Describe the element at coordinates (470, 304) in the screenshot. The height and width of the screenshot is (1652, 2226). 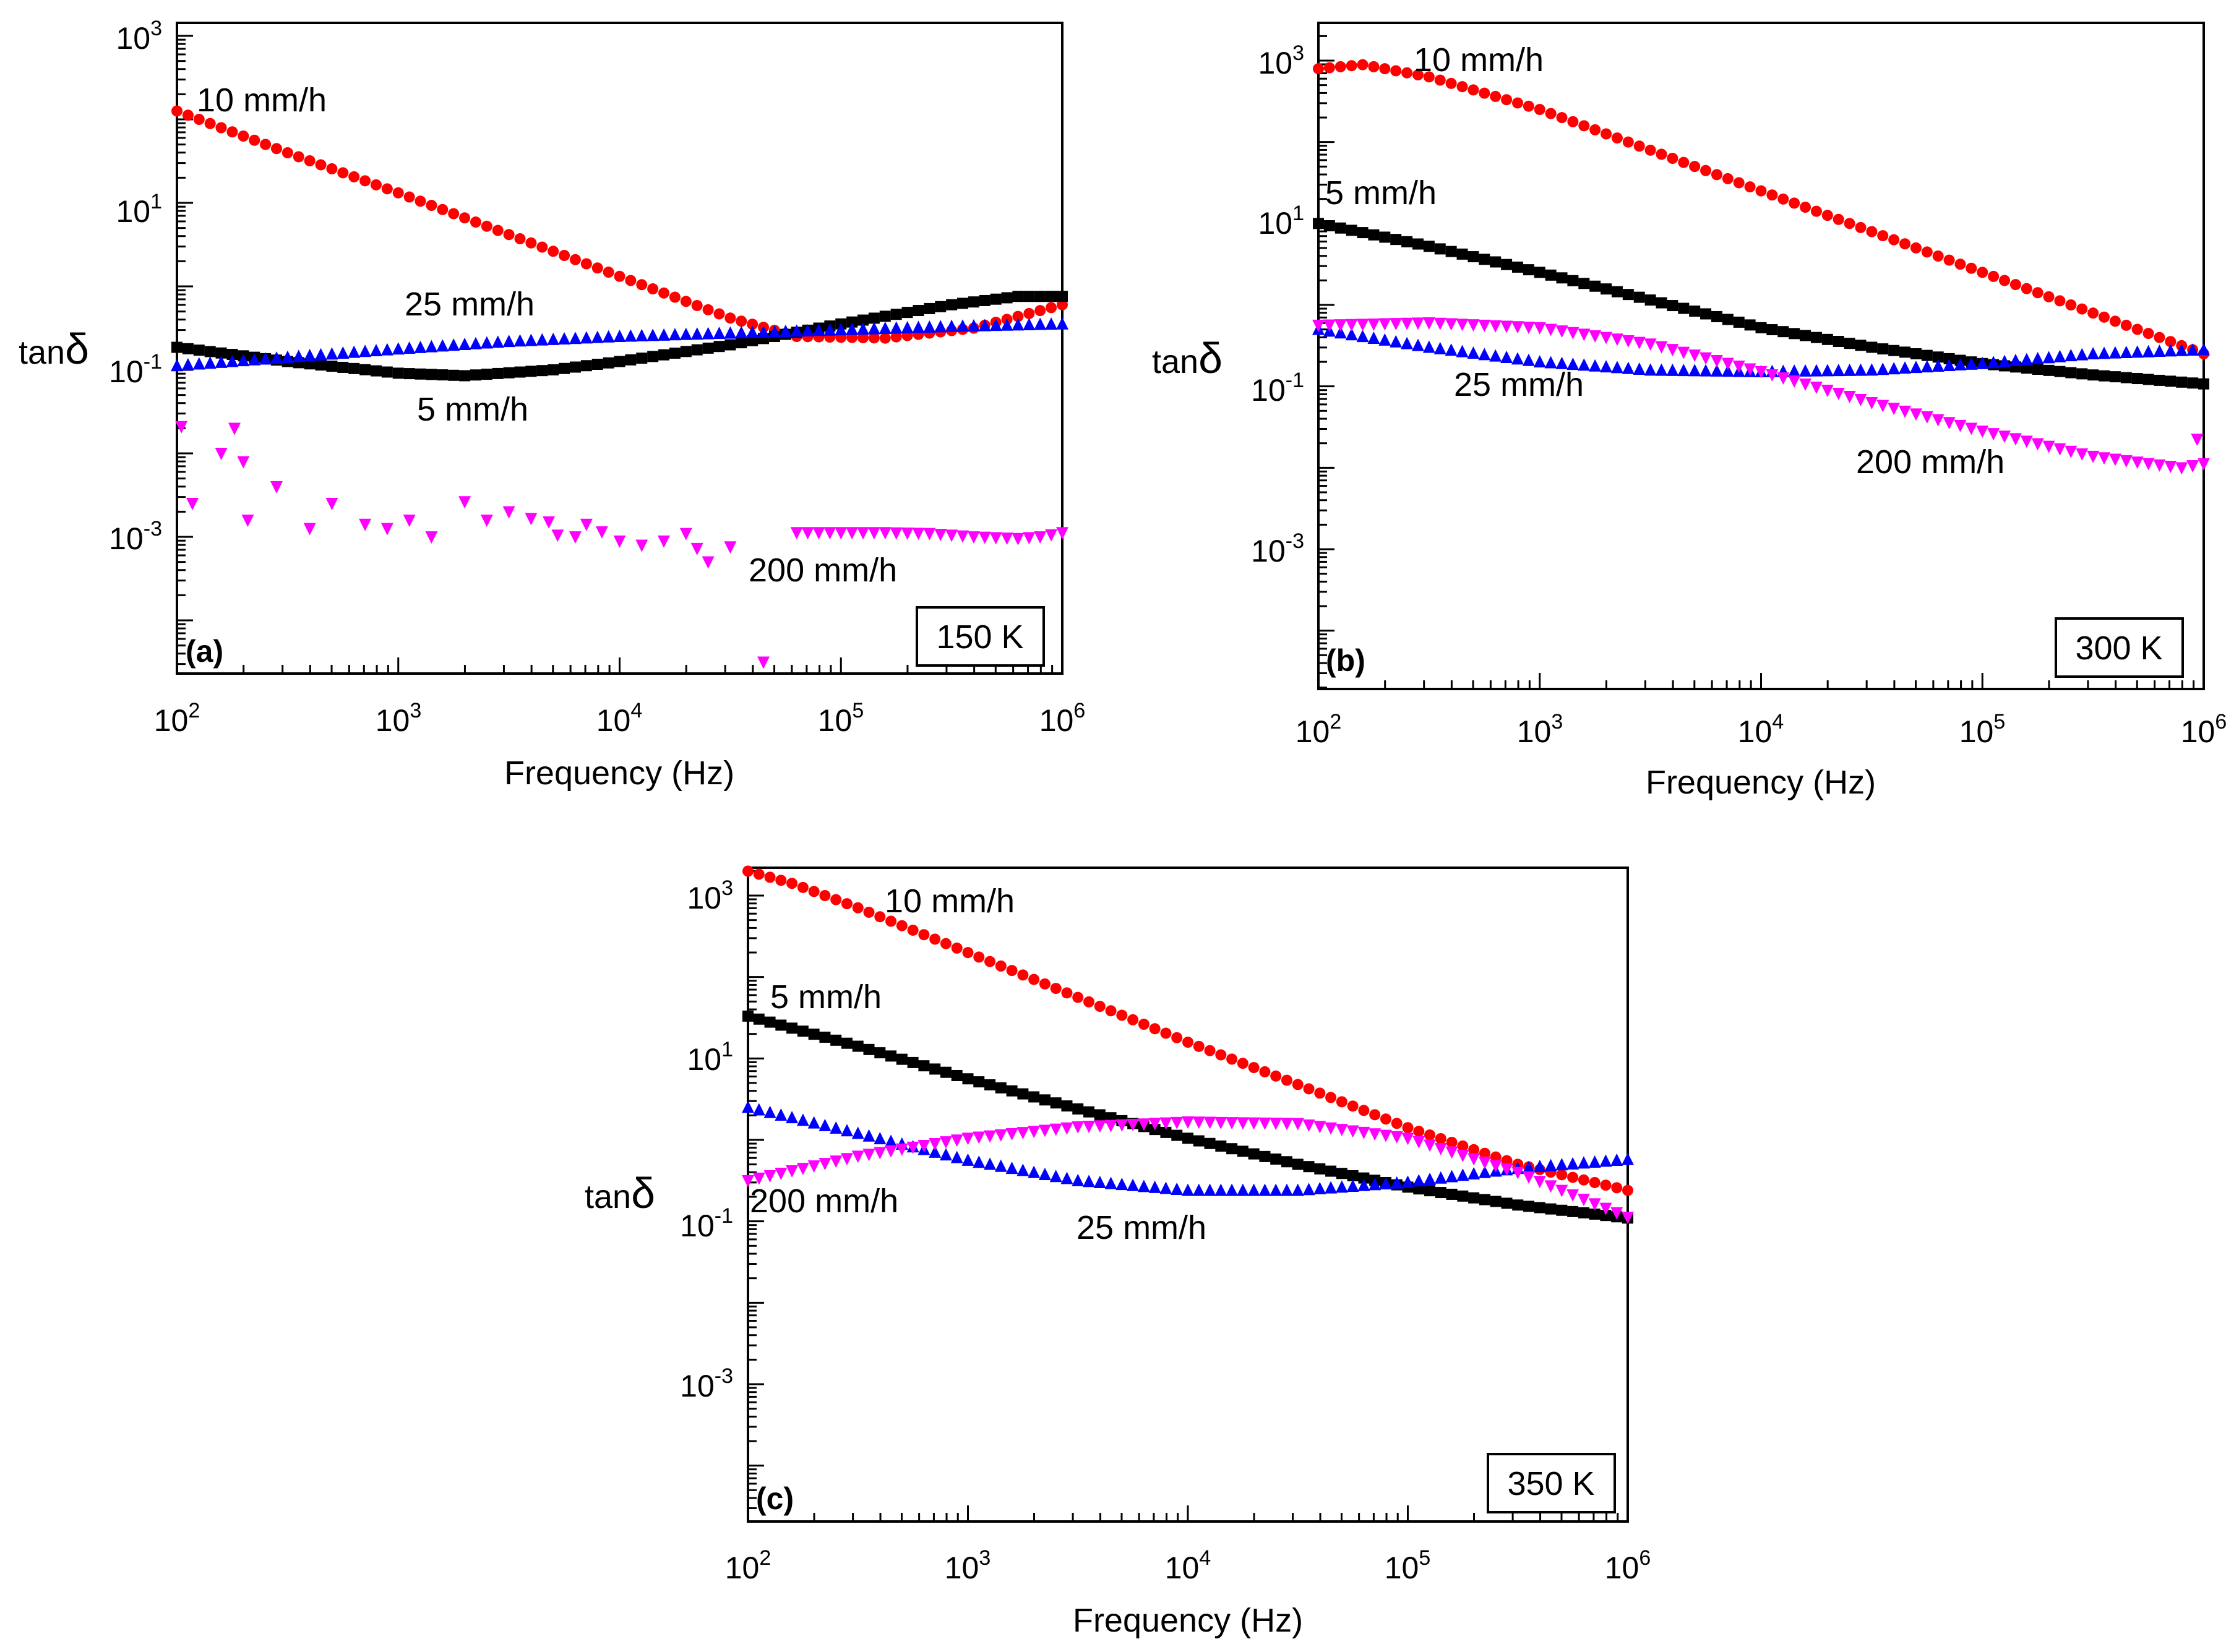
I see `series-annotation: 25 mm/h` at that location.